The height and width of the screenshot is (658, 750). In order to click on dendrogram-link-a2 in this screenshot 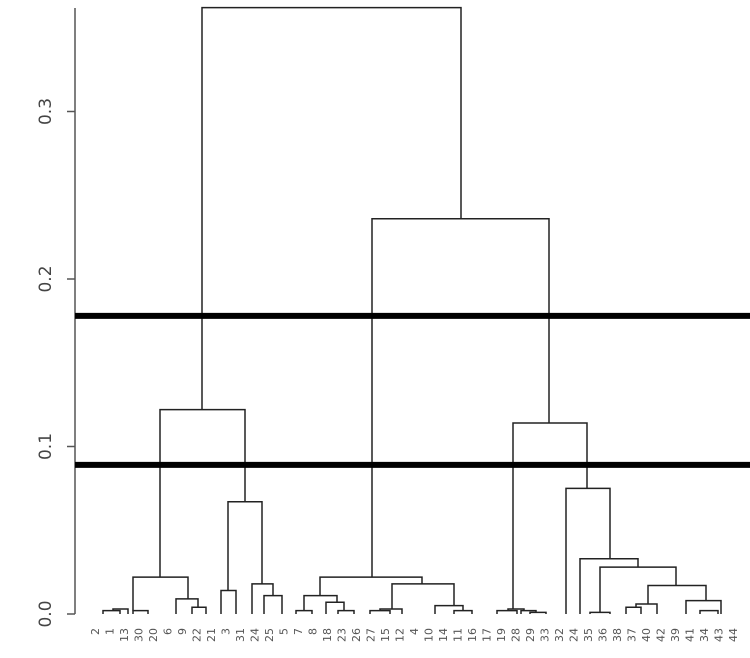, I will do `click(120, 611)`.